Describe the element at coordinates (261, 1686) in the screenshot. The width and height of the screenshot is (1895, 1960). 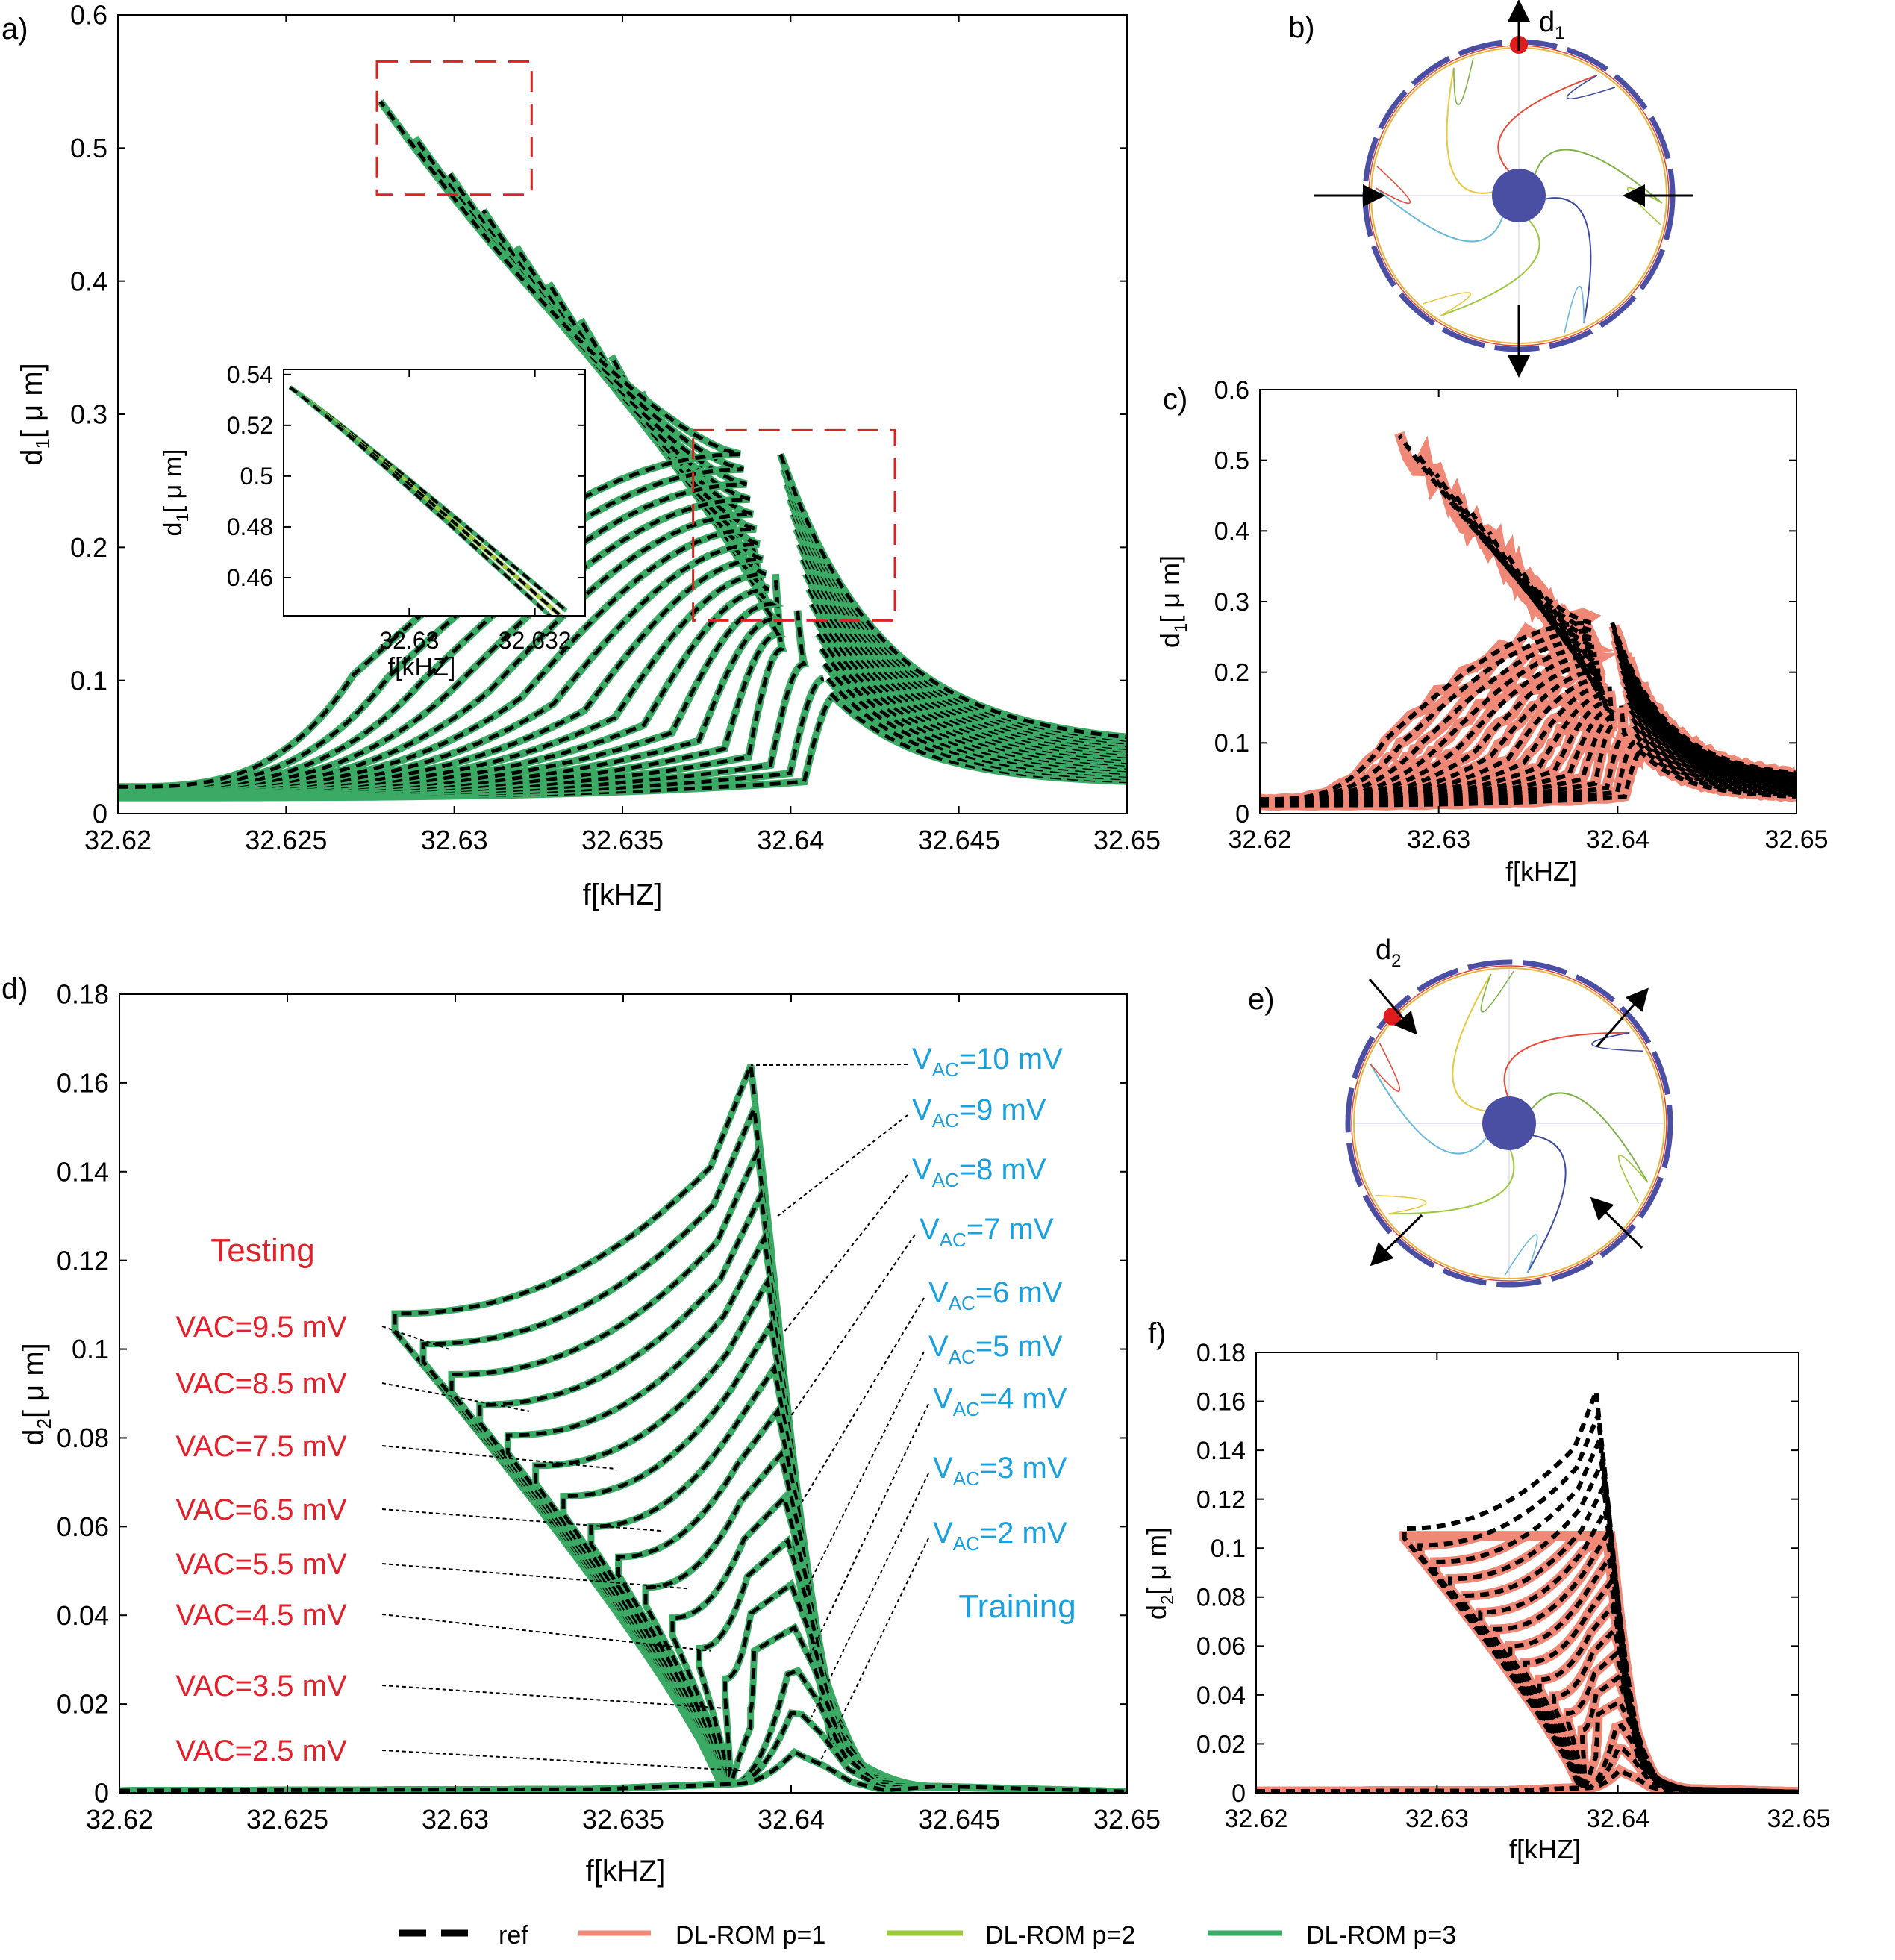
I see `testing-label-6: VAC=3.5 mV` at that location.